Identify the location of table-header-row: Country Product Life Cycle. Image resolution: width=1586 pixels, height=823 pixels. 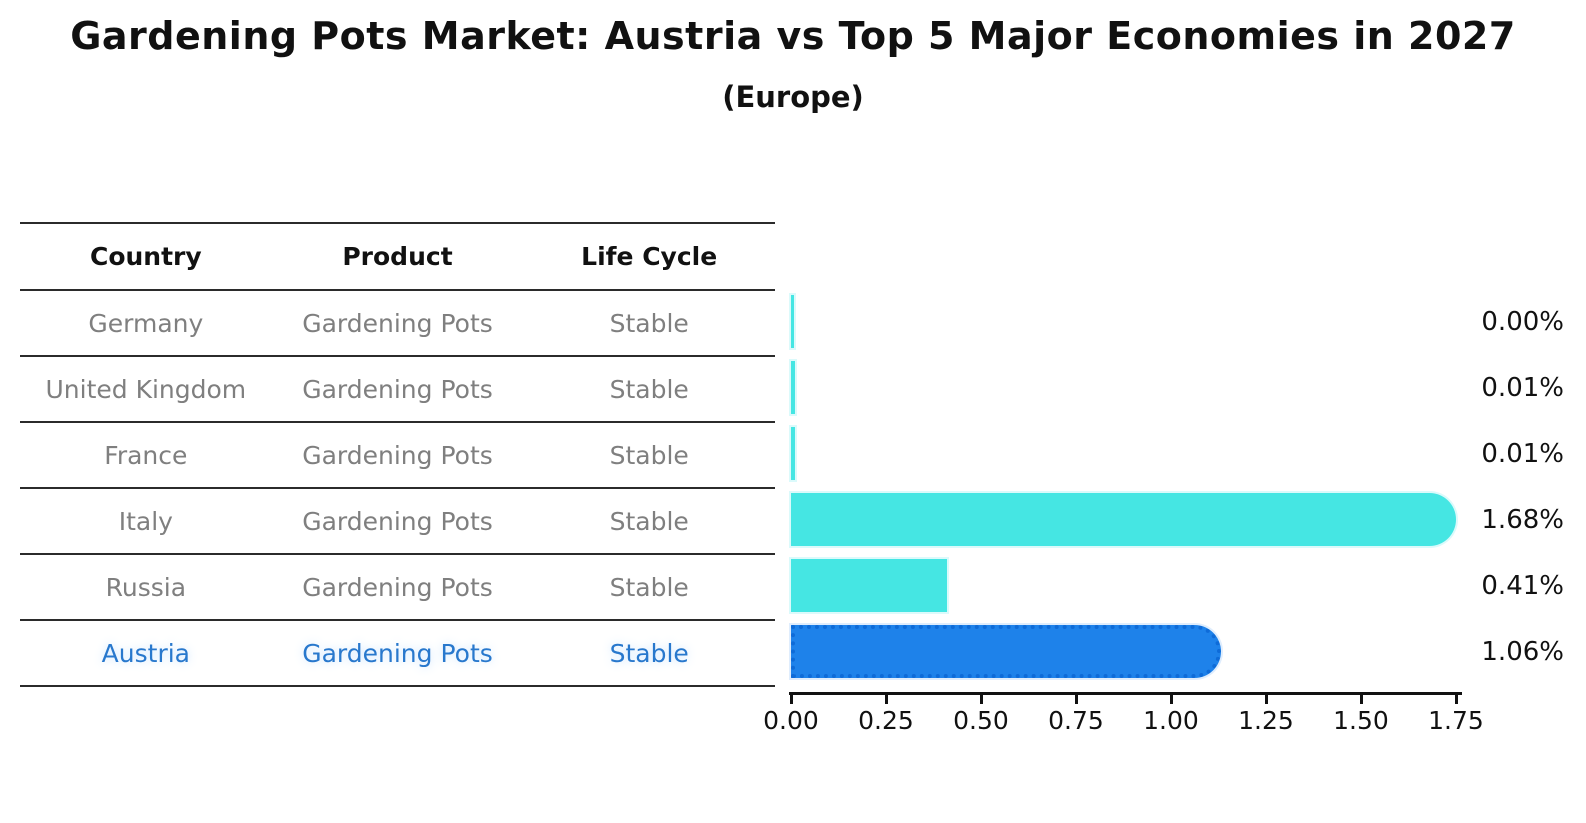
(397, 257).